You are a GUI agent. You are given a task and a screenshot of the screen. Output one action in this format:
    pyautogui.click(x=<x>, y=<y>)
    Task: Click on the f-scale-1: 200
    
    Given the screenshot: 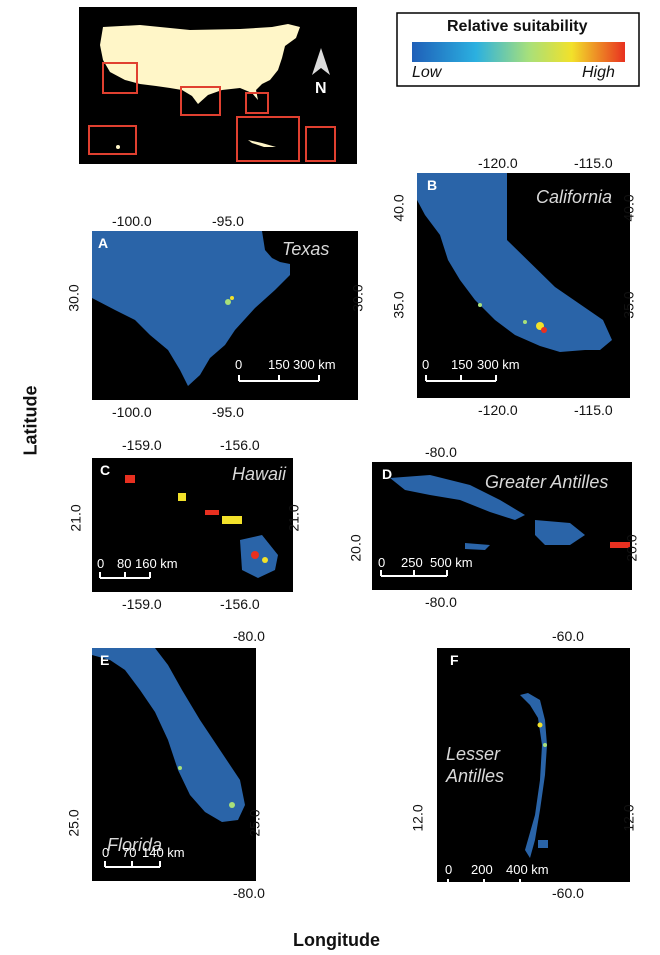 What is the action you would take?
    pyautogui.click(x=482, y=869)
    